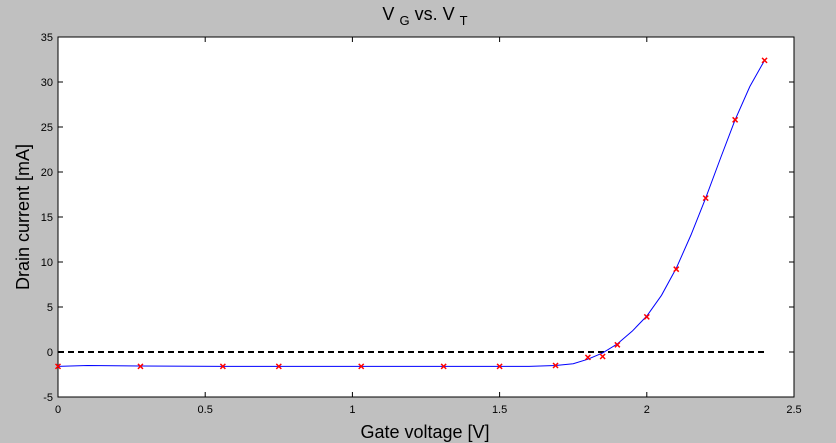  Describe the element at coordinates (464, 20) in the screenshot. I see `chart-title-sub-2: T` at that location.